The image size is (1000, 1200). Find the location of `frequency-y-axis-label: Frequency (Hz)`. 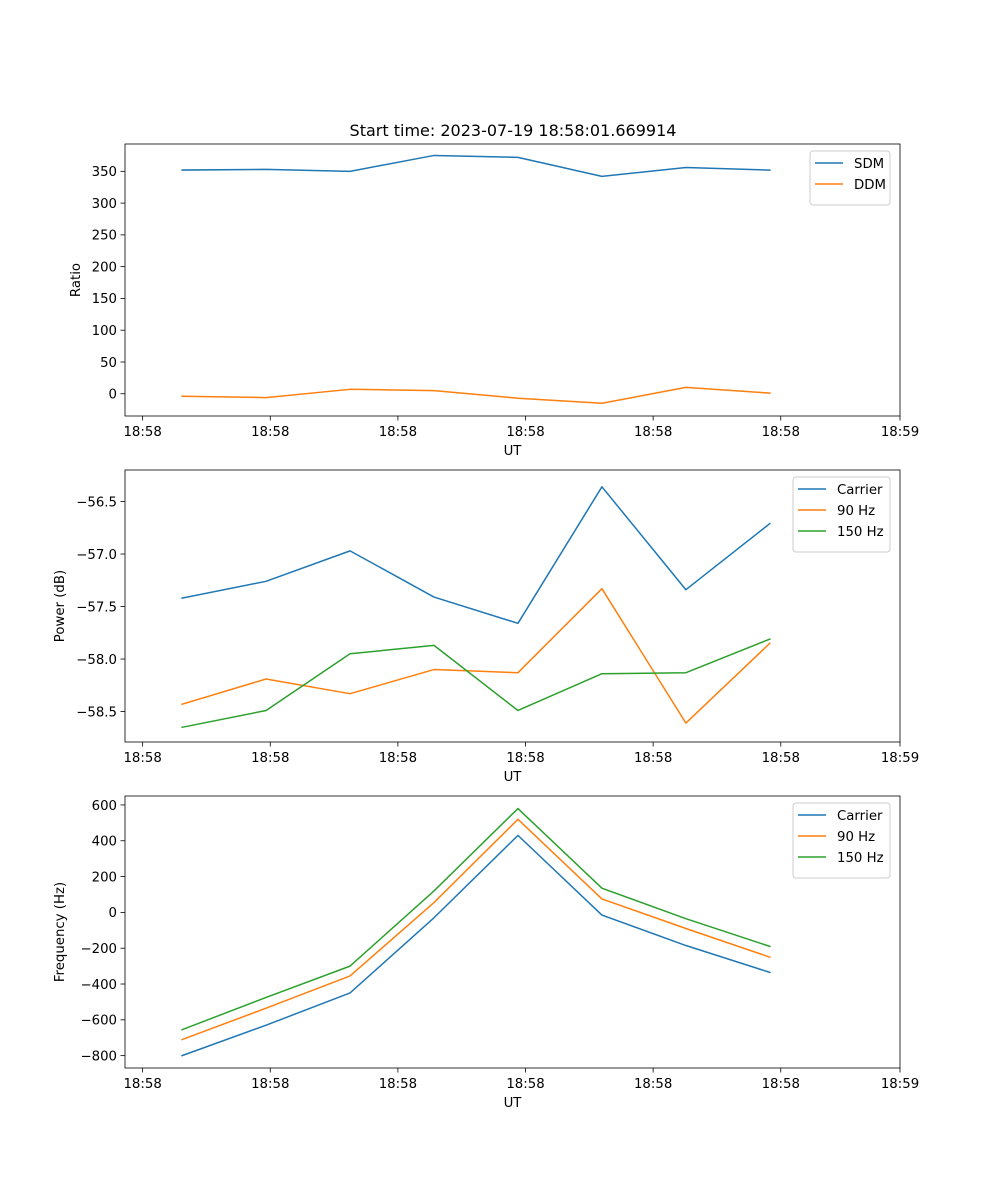

frequency-y-axis-label: Frequency (Hz) is located at coordinates (60, 932).